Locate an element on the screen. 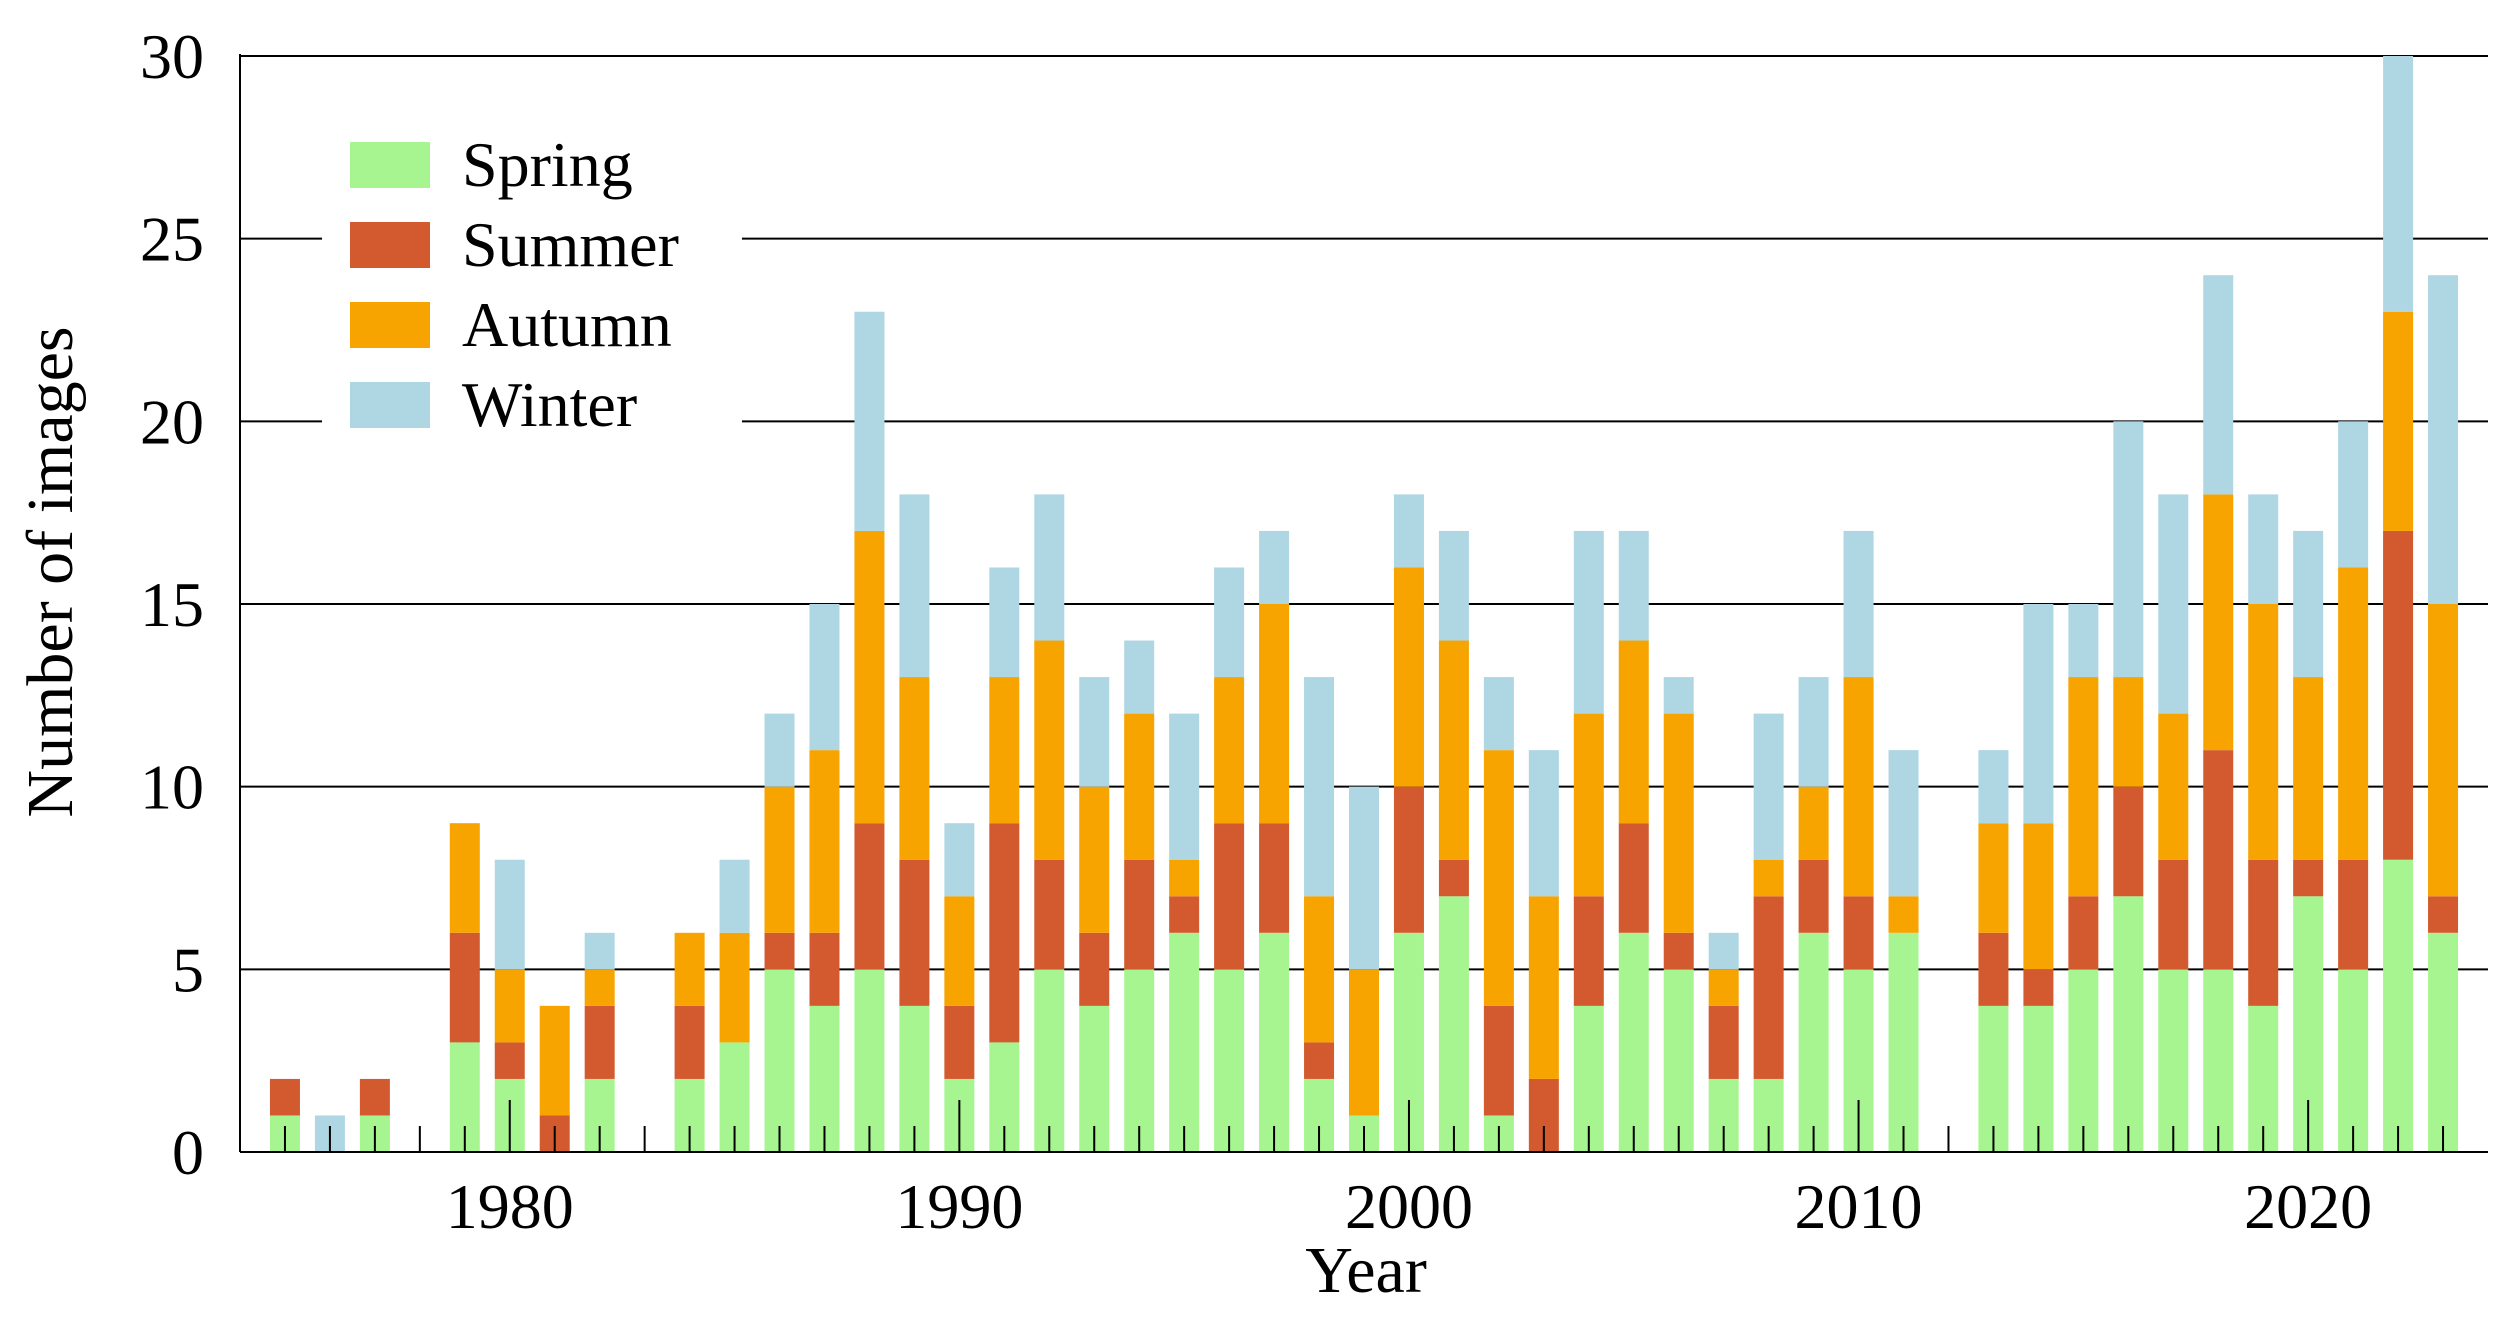 This screenshot has width=2512, height=1318. bar-segment-spring-2021 is located at coordinates (2353, 1060).